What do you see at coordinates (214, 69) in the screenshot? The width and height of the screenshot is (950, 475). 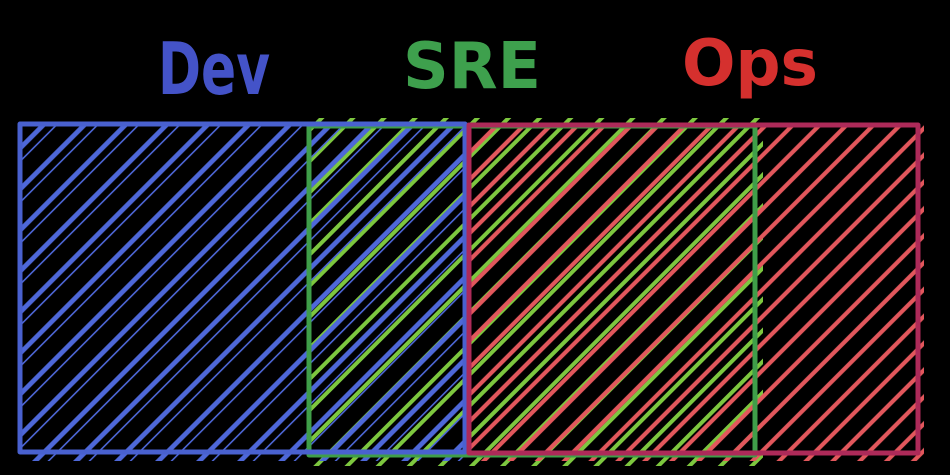 I see `label-dev: Dev` at bounding box center [214, 69].